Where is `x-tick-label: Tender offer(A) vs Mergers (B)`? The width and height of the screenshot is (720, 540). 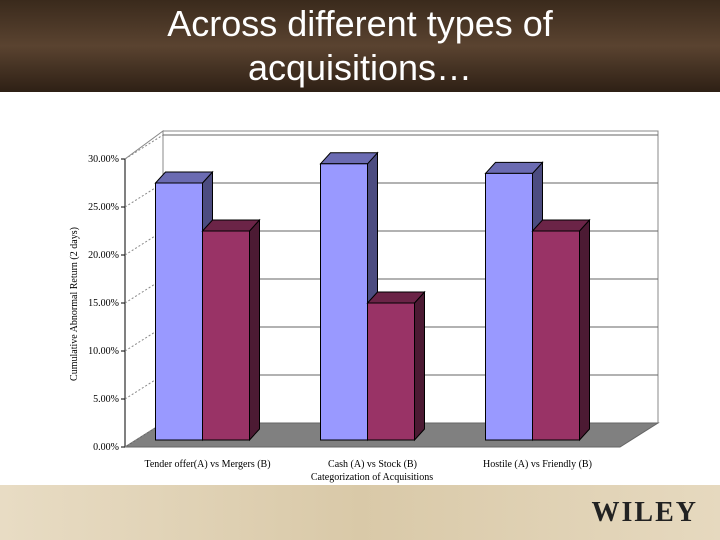
x-tick-label: Tender offer(A) vs Mergers (B) is located at coordinates (207, 464).